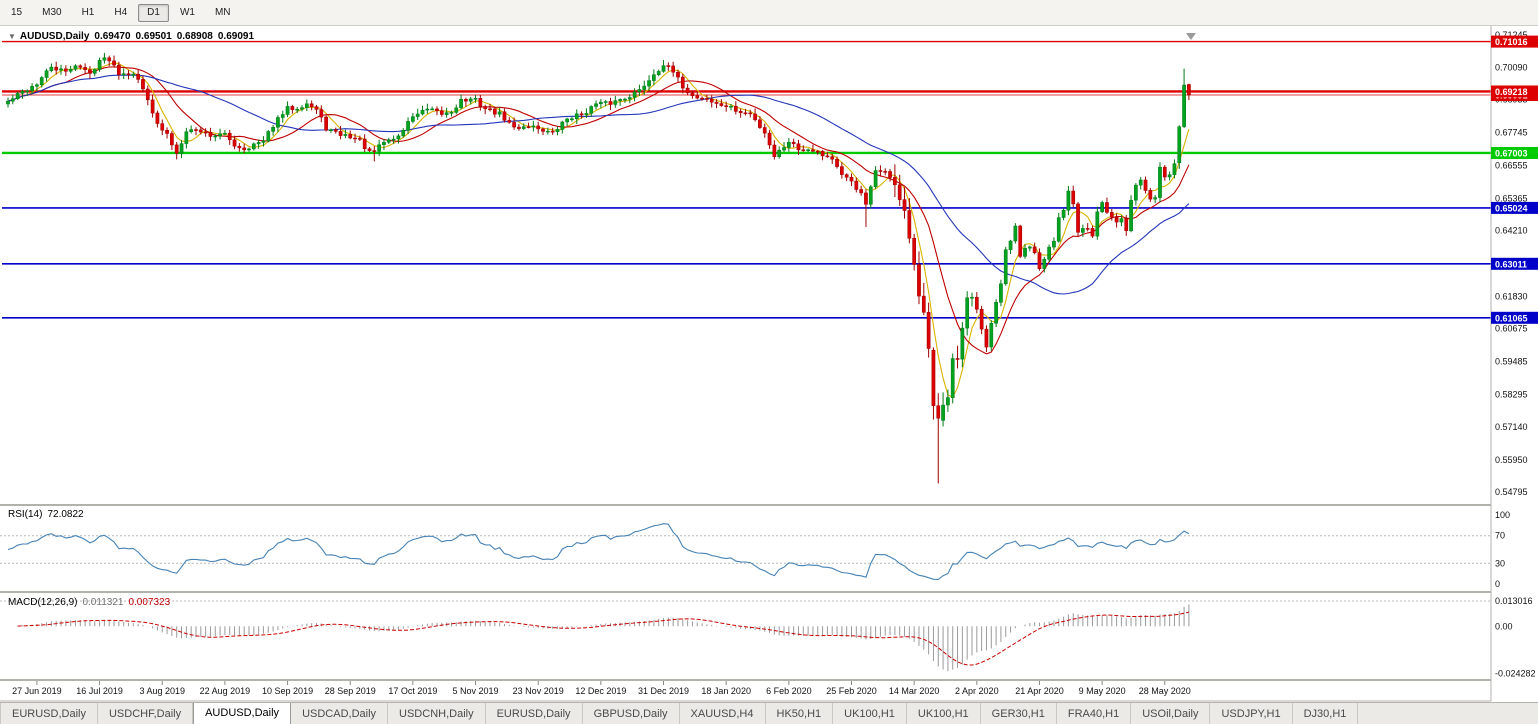 This screenshot has width=1538, height=724. What do you see at coordinates (1500, 563) in the screenshot?
I see `rsi-tick-label: 30` at bounding box center [1500, 563].